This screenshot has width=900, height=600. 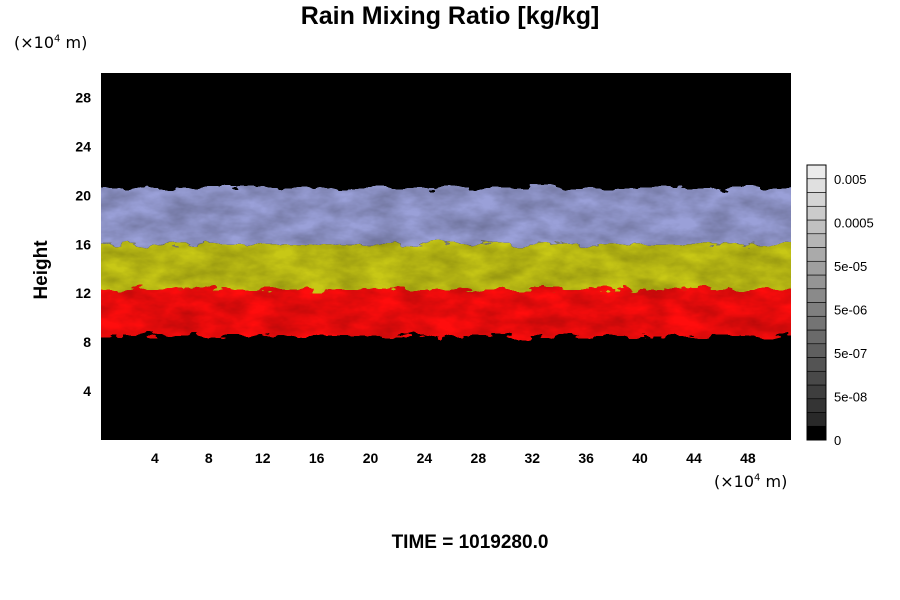 What do you see at coordinates (850, 266) in the screenshot?
I see `colorbar-label: 5e-05` at bounding box center [850, 266].